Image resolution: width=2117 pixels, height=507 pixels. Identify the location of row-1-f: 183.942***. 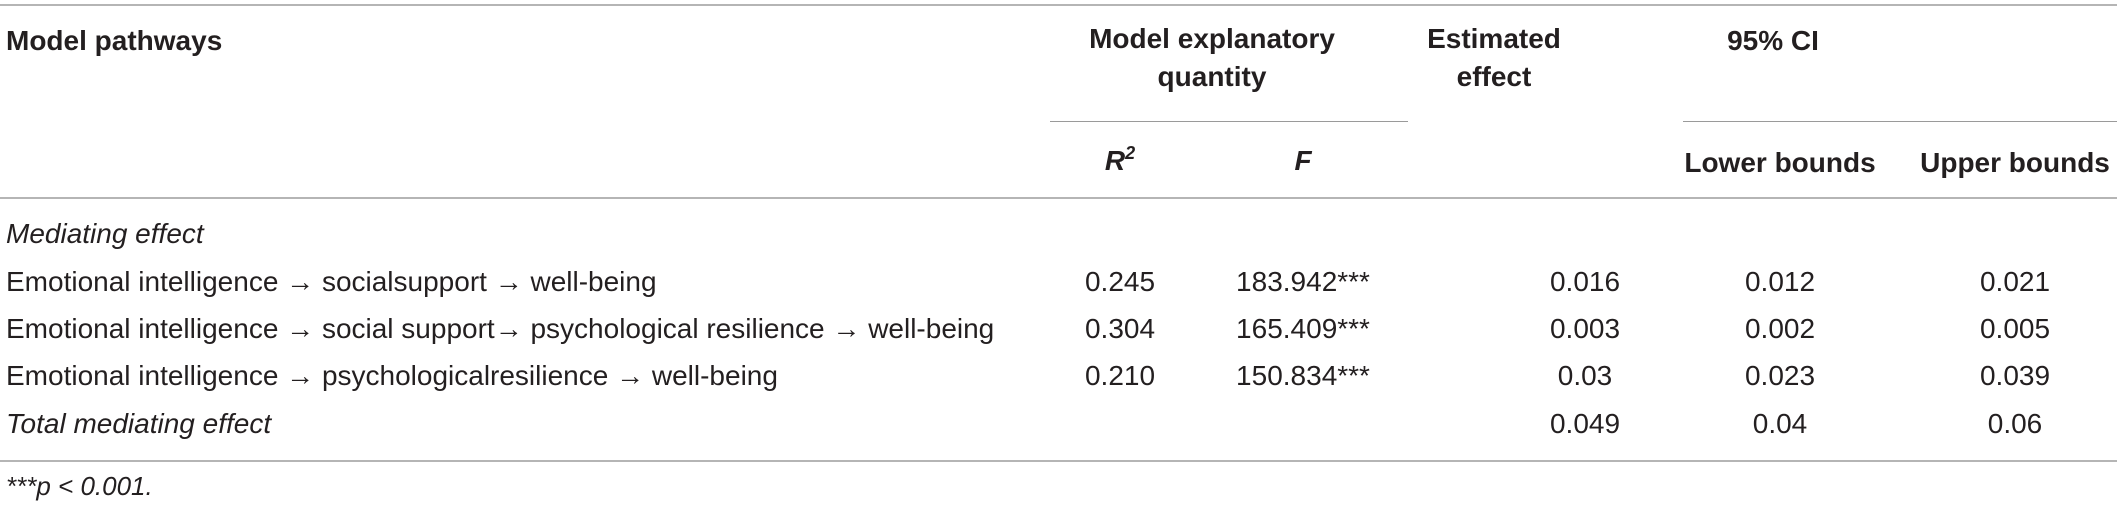
(1303, 281).